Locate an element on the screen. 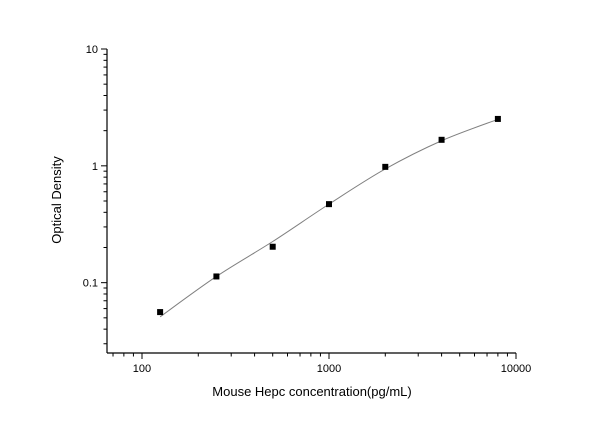  x-axis-label: Mouse Hepc concentration(pg/mL) is located at coordinates (311, 391).